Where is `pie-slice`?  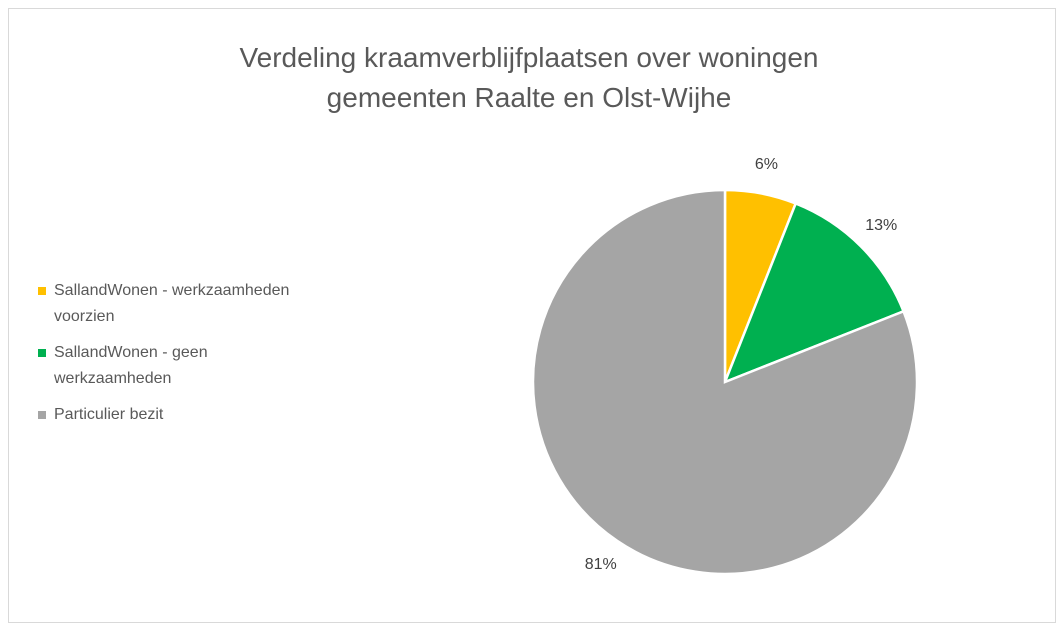 pie-slice is located at coordinates (814, 293).